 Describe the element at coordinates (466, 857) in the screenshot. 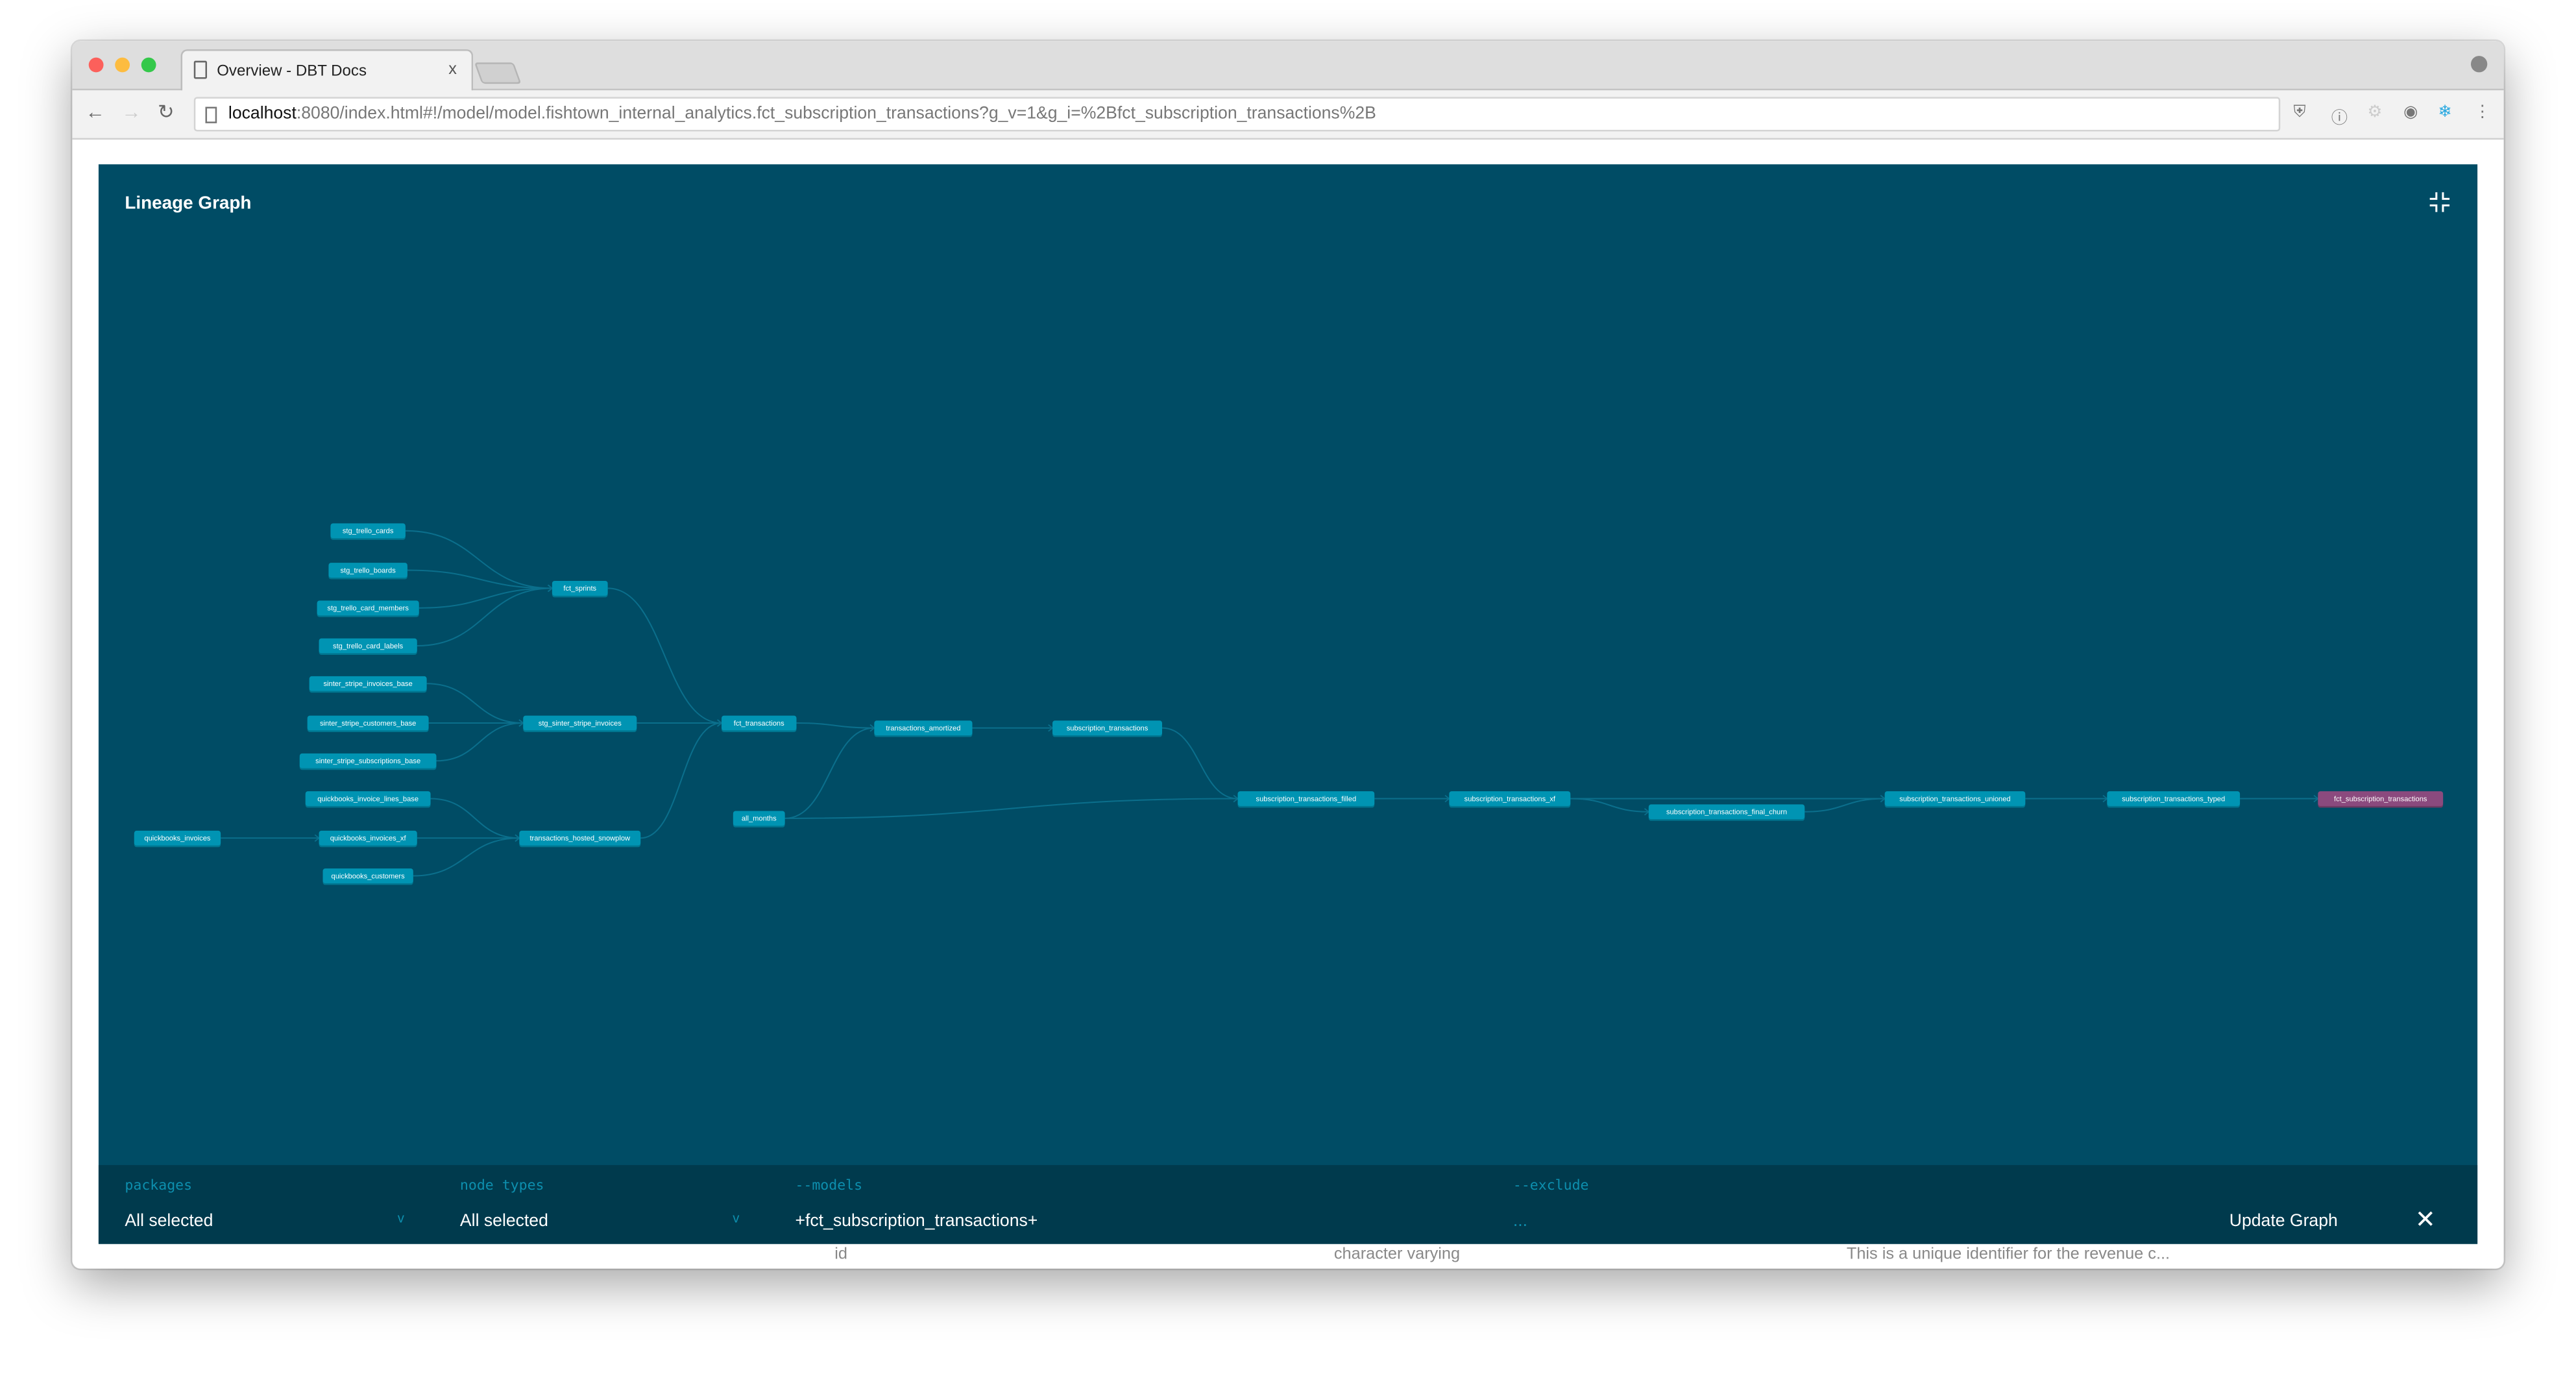

I see `edge-quickbooks_customers-to-transactions_hosted_snowplow` at that location.